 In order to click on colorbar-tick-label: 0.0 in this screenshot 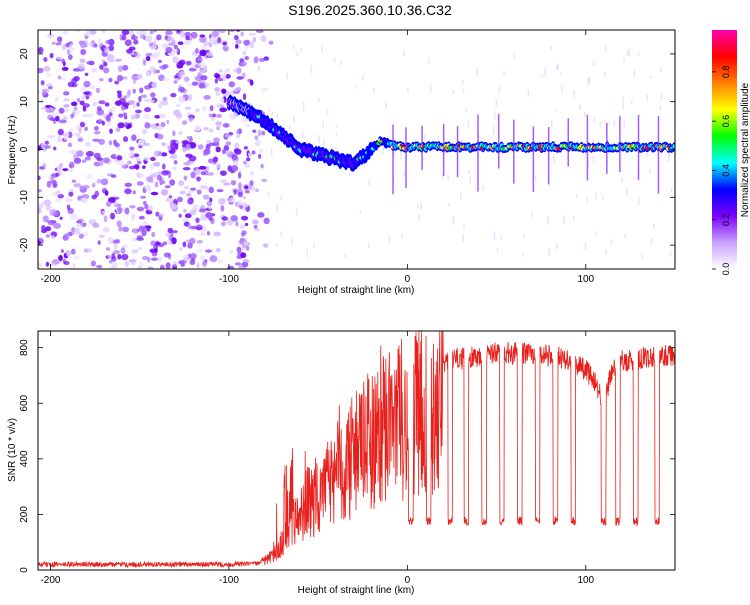, I will do `click(726, 269)`.